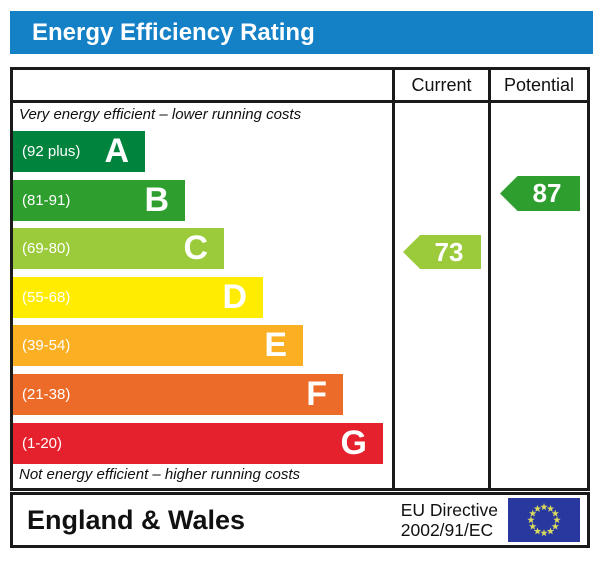  What do you see at coordinates (158, 346) in the screenshot?
I see `band-bar-E: (39-54) E` at bounding box center [158, 346].